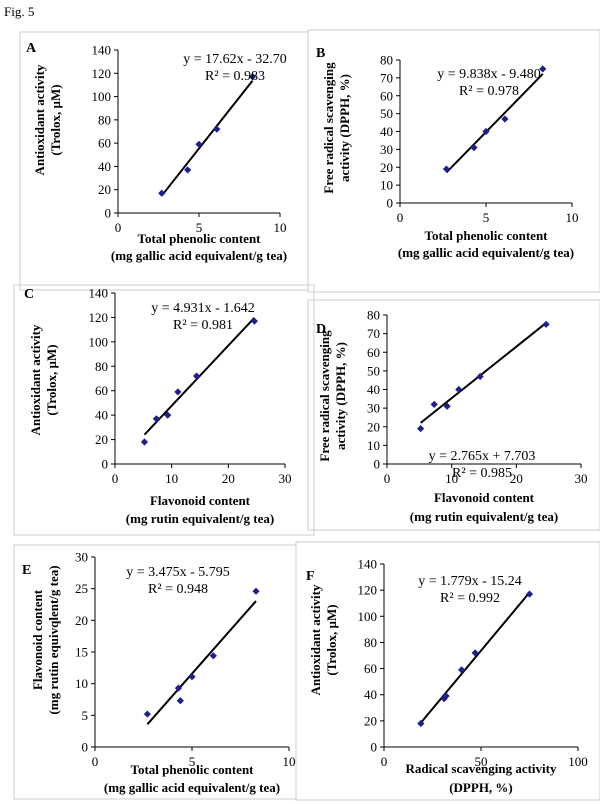 The height and width of the screenshot is (804, 600). What do you see at coordinates (340, 396) in the screenshot?
I see `y-axis-label: activity (DPPH, %)` at bounding box center [340, 396].